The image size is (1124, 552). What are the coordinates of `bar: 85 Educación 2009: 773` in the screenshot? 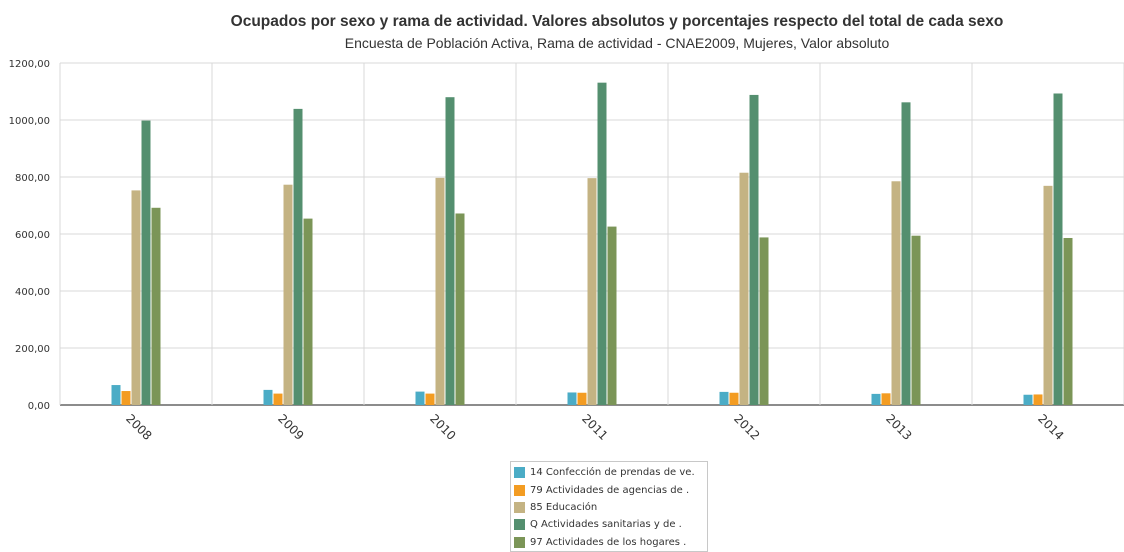 It's located at (288, 295).